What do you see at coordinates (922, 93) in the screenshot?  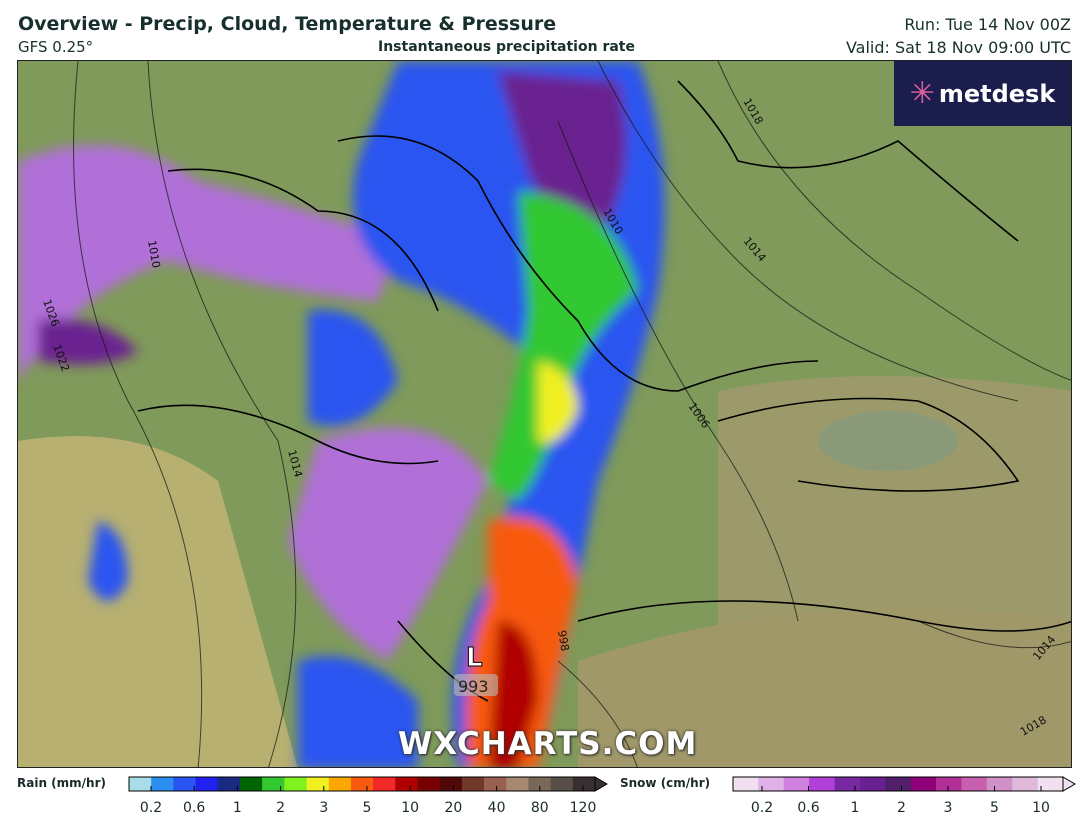 I see `logo-star-icon: ✳` at bounding box center [922, 93].